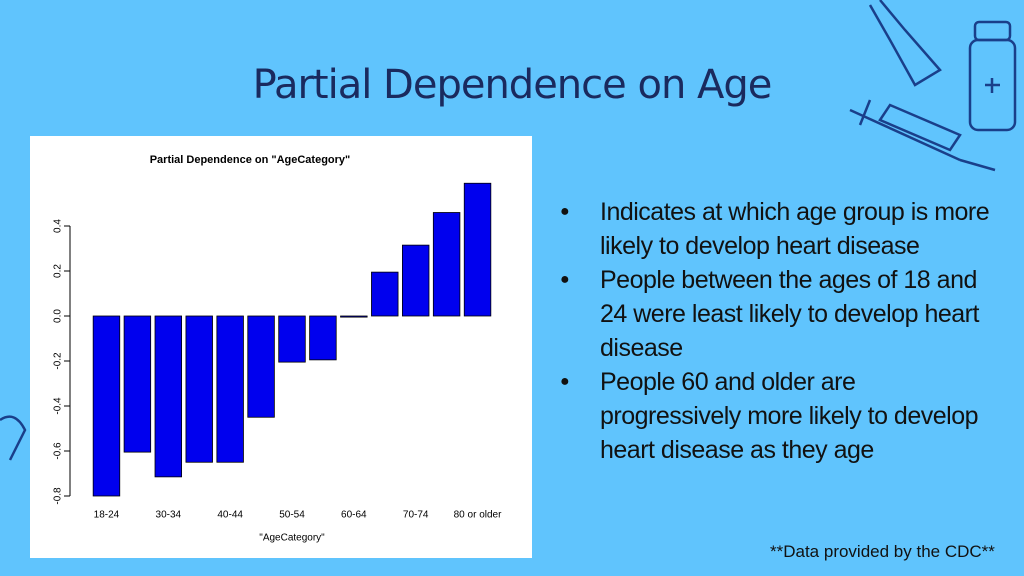 Image resolution: width=1024 pixels, height=576 pixels. I want to click on x-tick-label: 18-24, so click(107, 515).